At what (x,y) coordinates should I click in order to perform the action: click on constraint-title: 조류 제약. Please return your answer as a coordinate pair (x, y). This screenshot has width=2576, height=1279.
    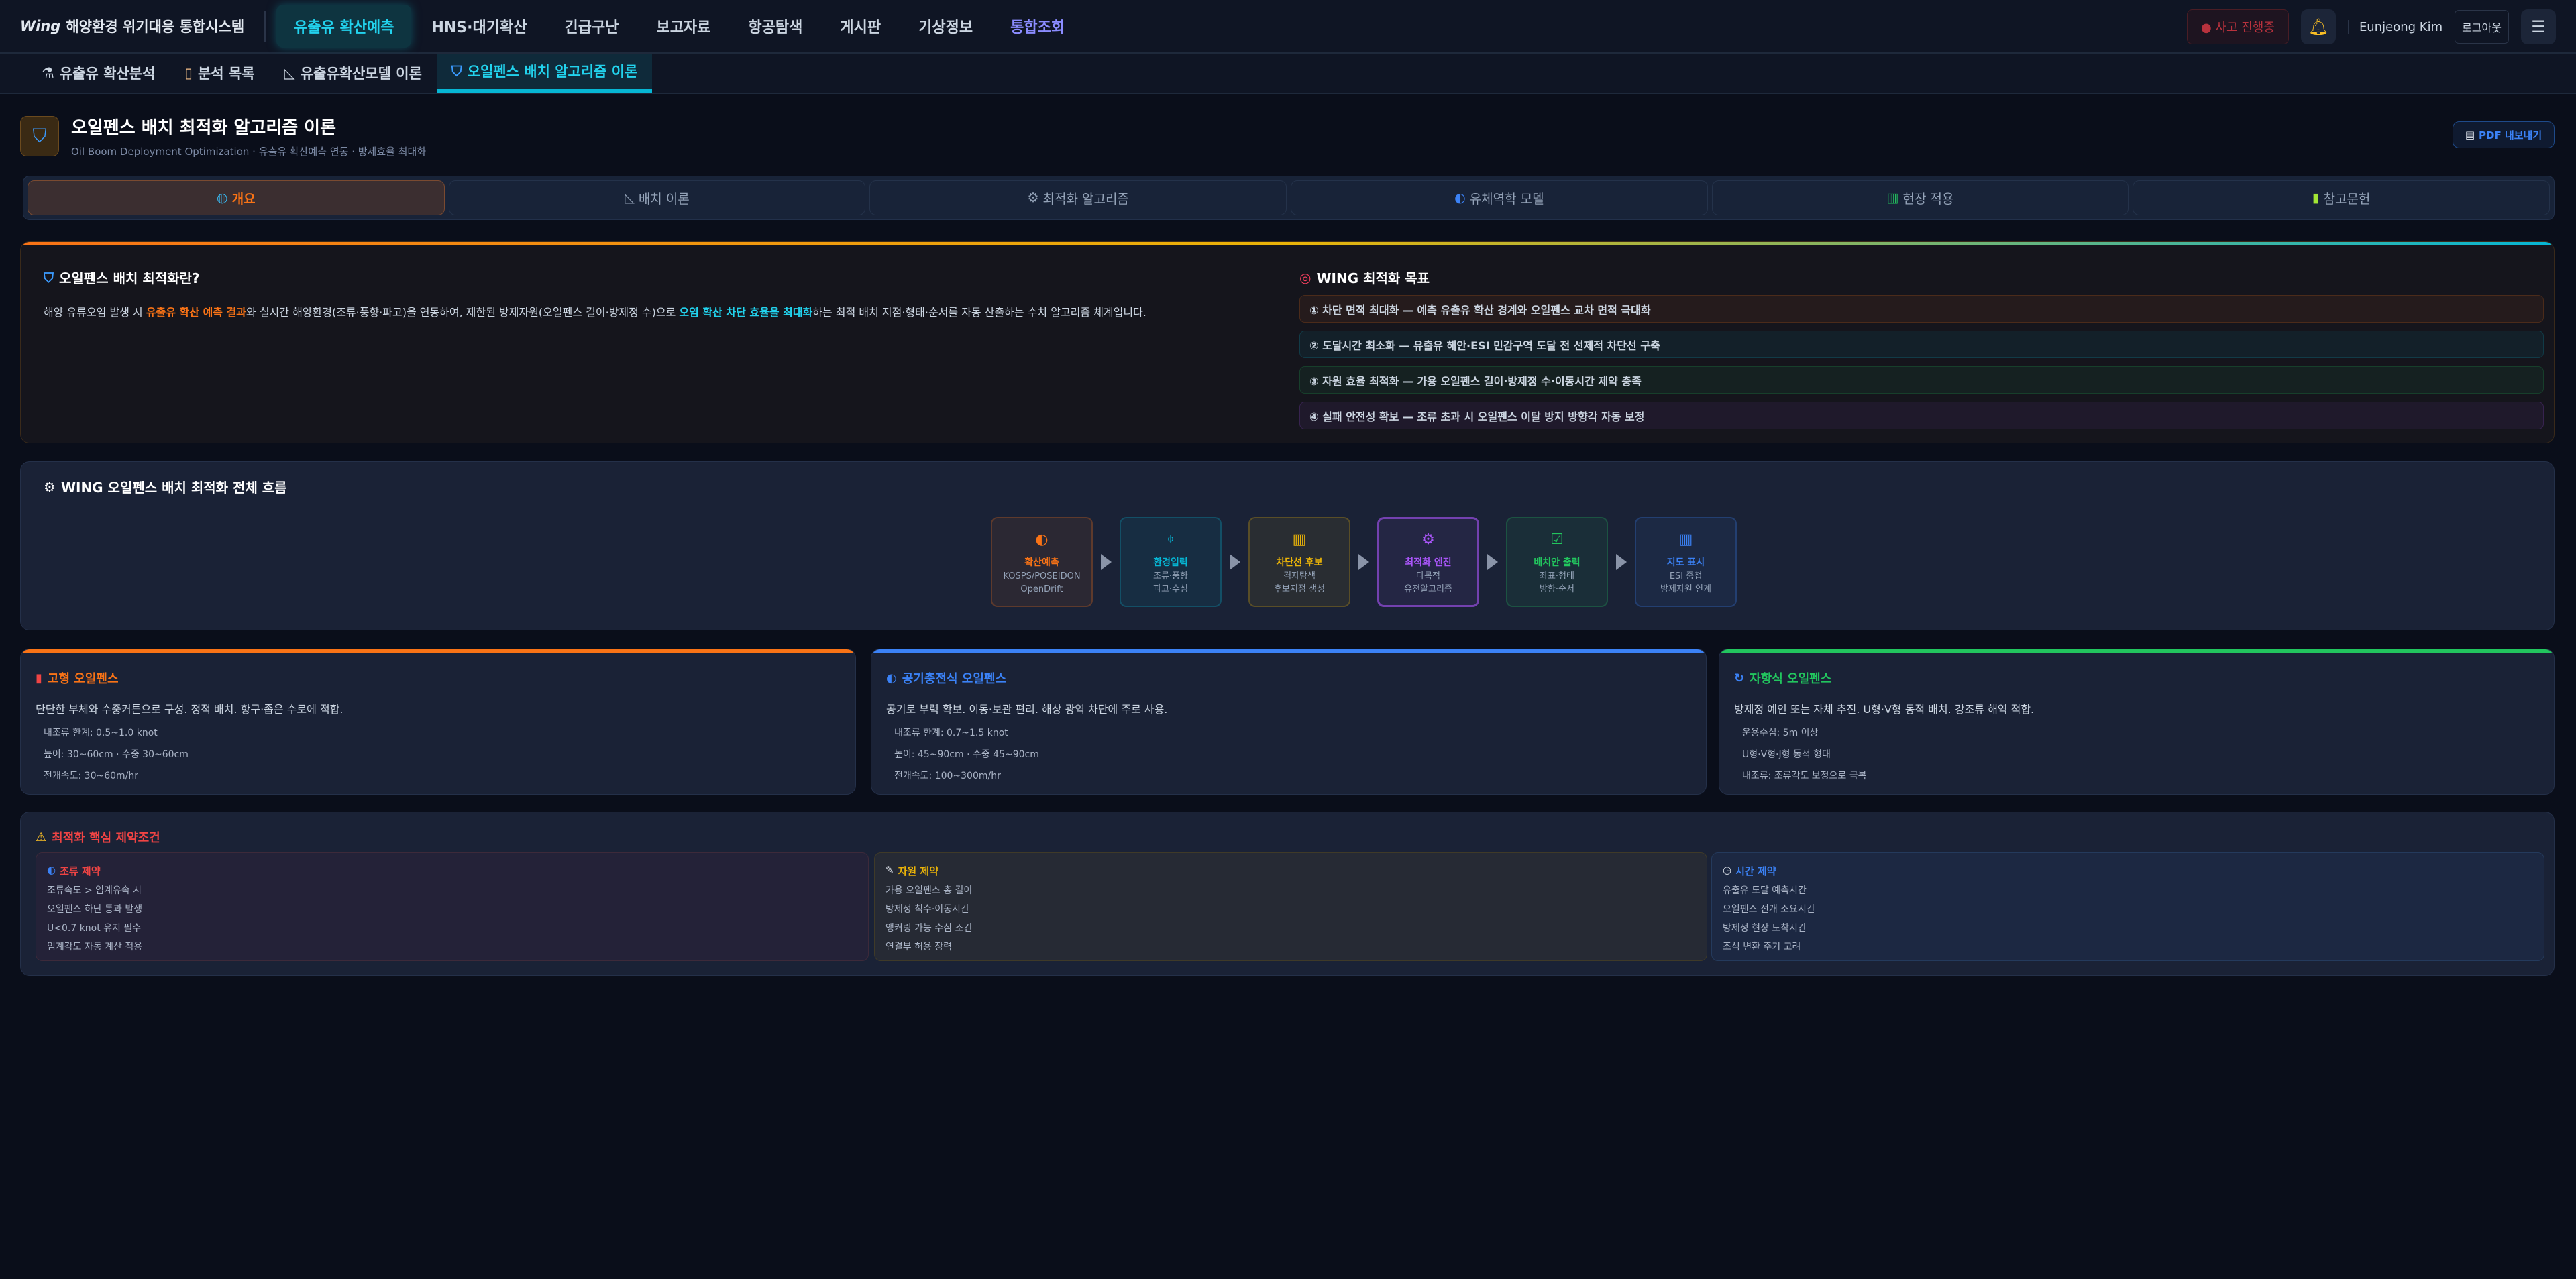
    Looking at the image, I should click on (80, 871).